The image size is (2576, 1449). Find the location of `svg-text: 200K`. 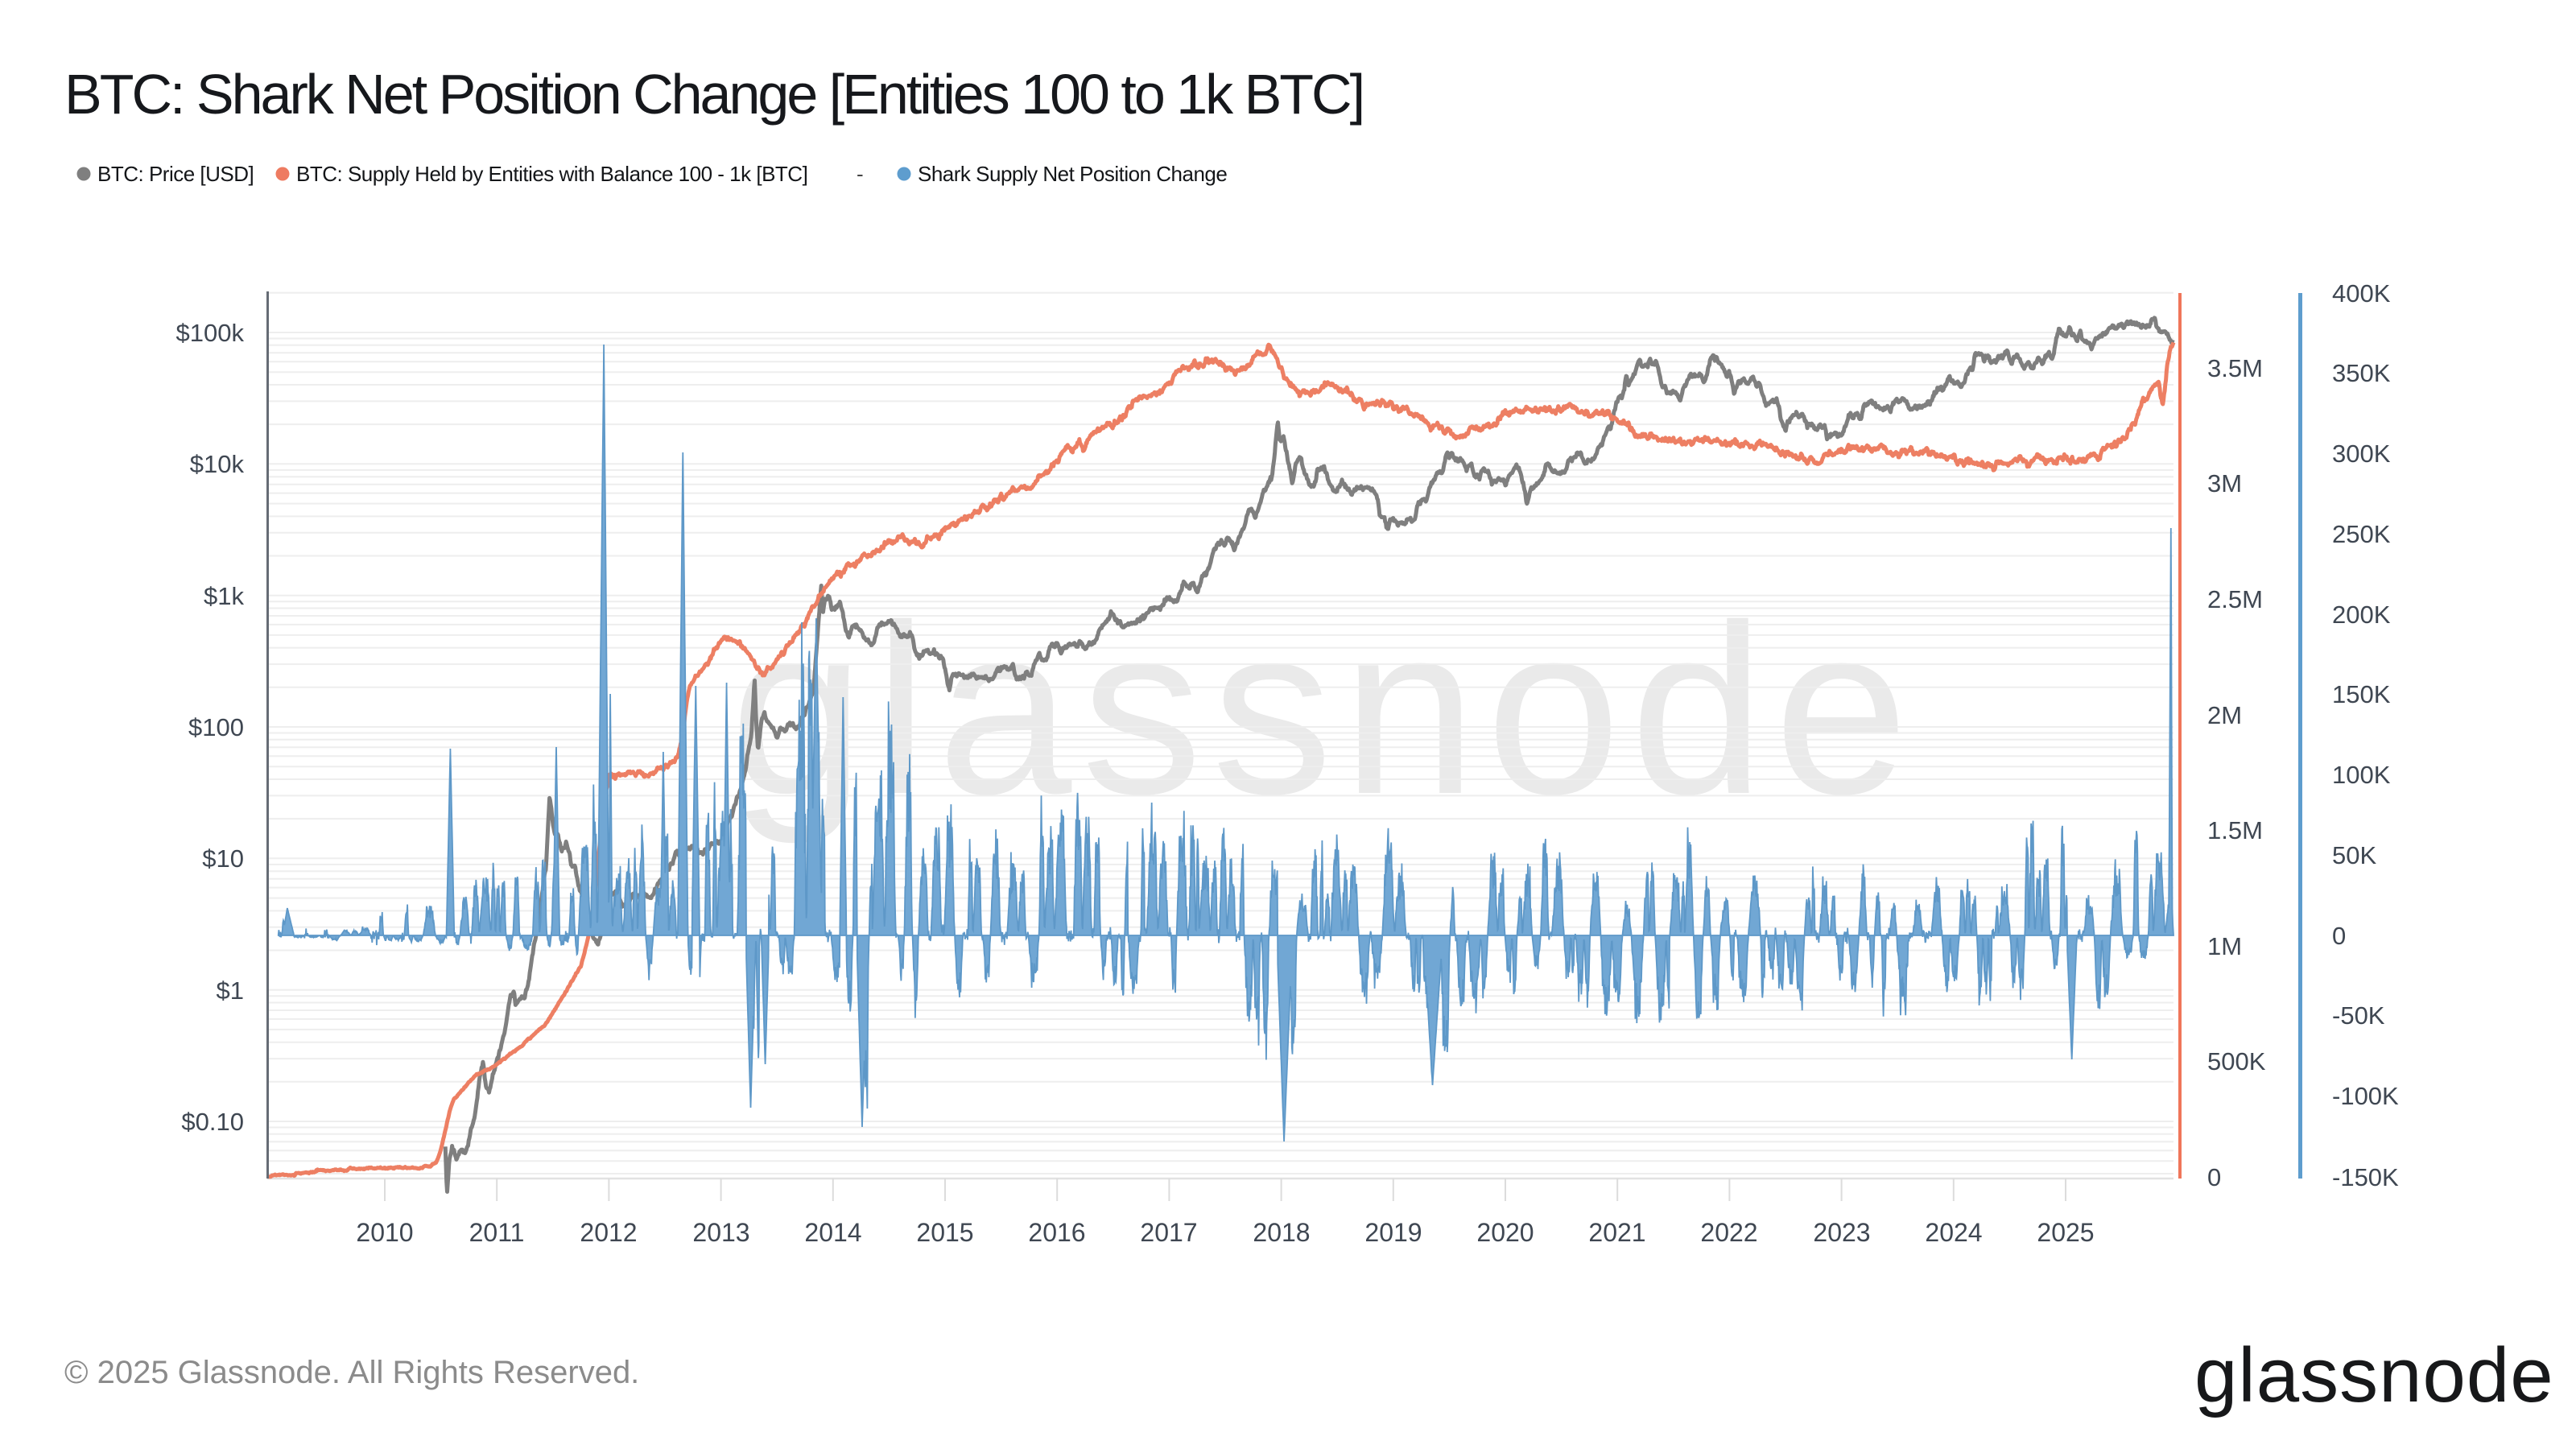

svg-text: 200K is located at coordinates (2361, 615).